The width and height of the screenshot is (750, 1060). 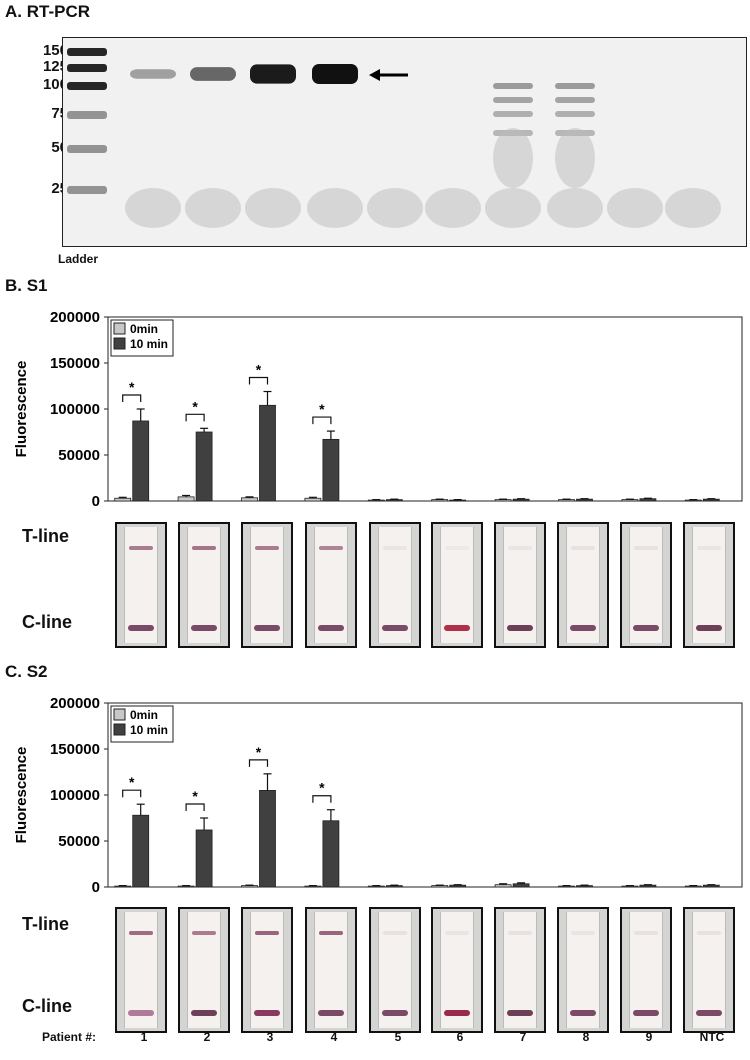 I want to click on patient-id-label: 4, so click(x=334, y=1037).